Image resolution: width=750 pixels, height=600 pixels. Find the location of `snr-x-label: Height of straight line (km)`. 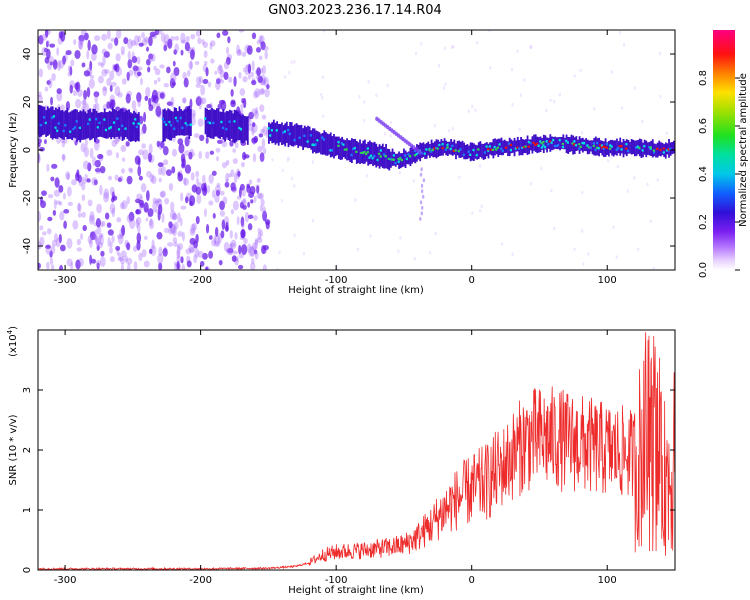

snr-x-label: Height of straight line (km) is located at coordinates (356, 590).